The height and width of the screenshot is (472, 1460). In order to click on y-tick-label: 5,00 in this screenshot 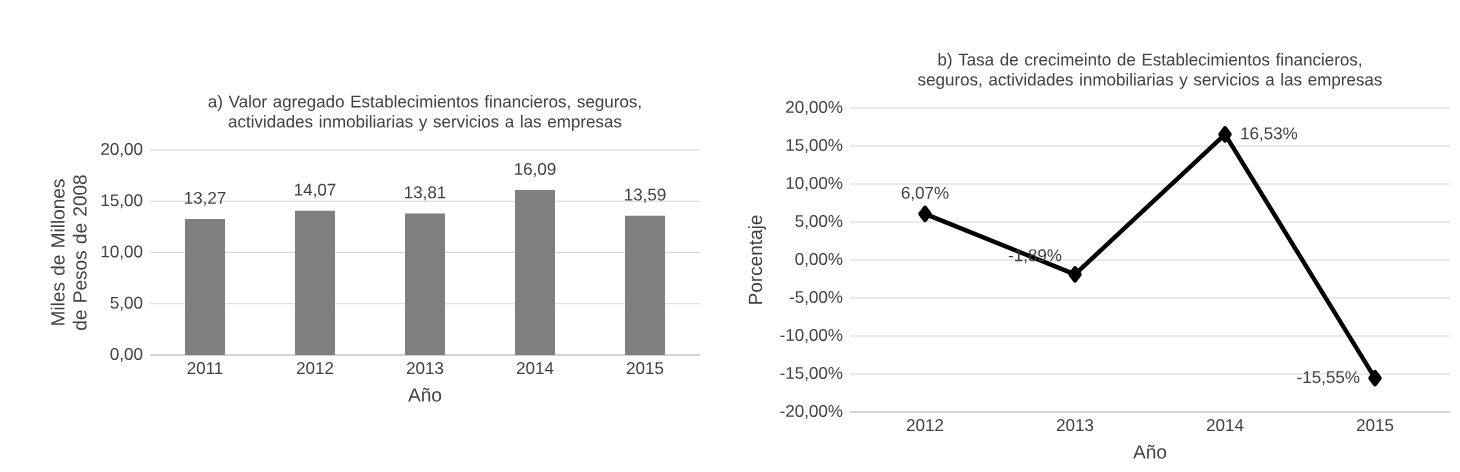, I will do `click(126, 303)`.